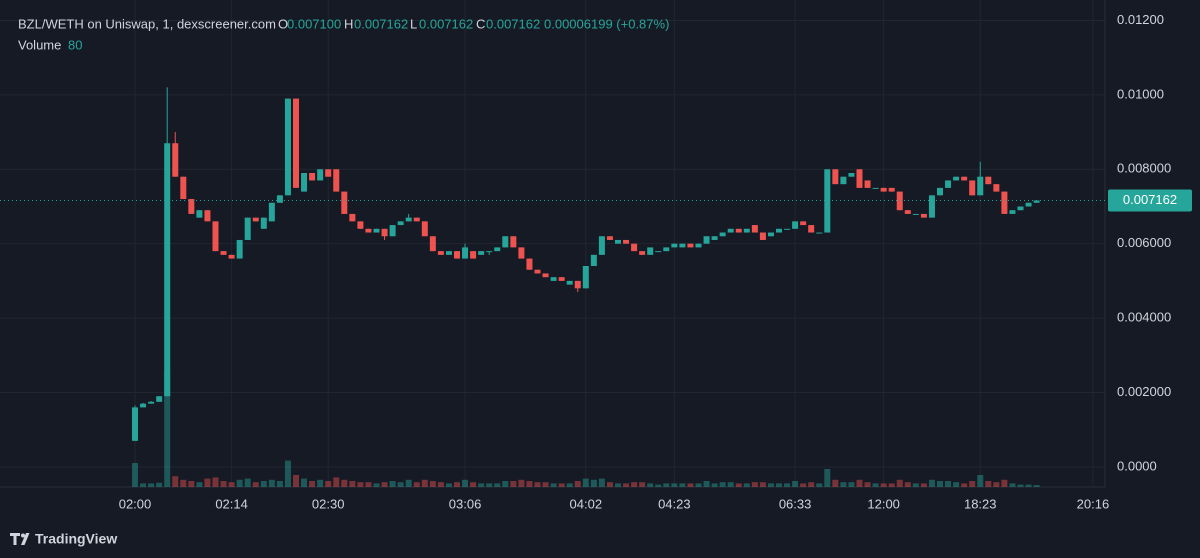 This screenshot has width=1200, height=558. Describe the element at coordinates (413, 23) in the screenshot. I see `ohlc-key: L` at that location.